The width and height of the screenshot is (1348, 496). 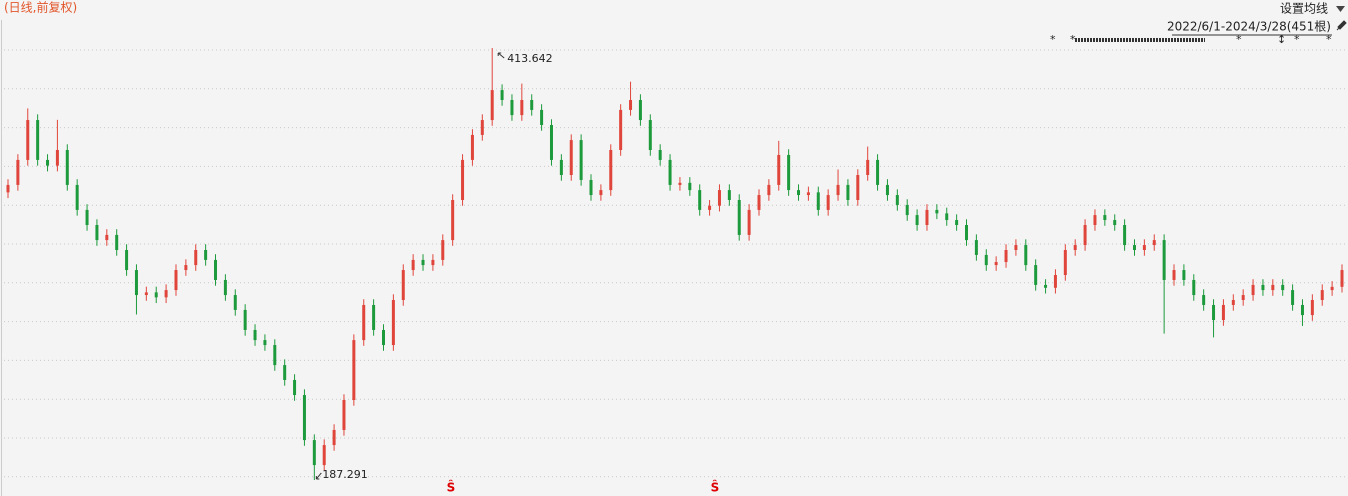 I want to click on high-annotation: 413.642, so click(x=530, y=58).